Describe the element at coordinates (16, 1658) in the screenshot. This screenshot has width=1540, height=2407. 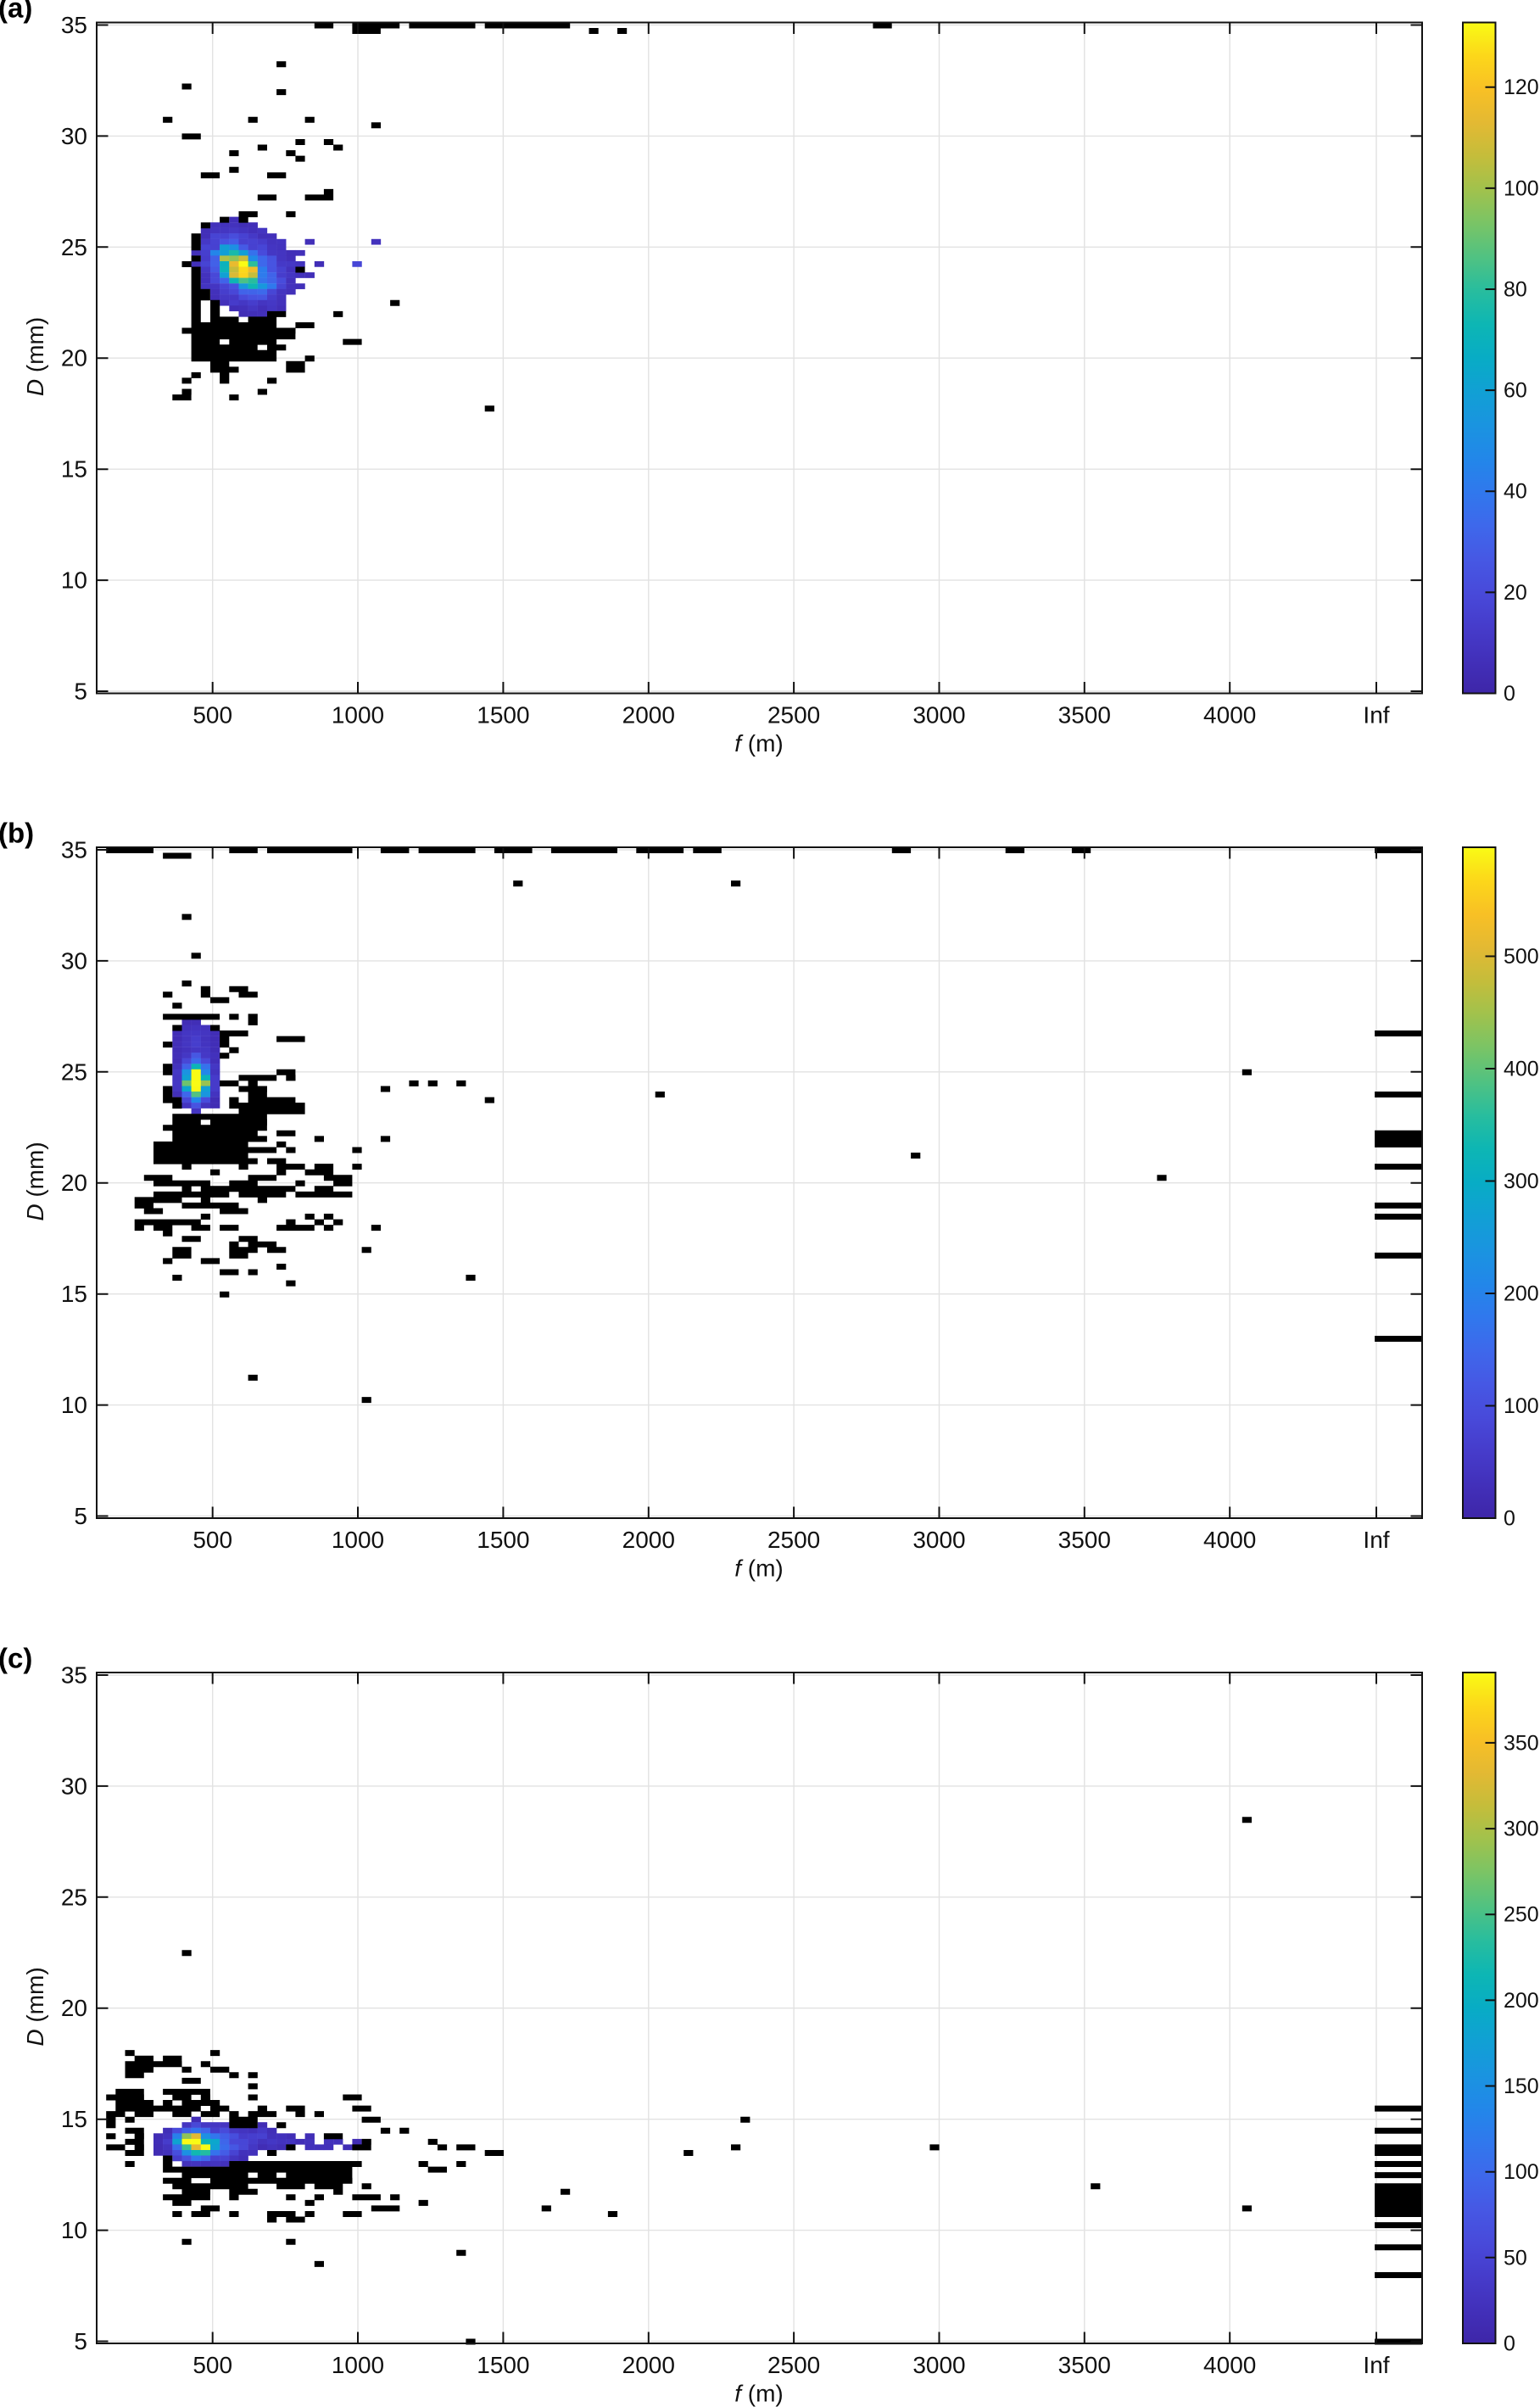
I see `svg-text: (c)` at that location.